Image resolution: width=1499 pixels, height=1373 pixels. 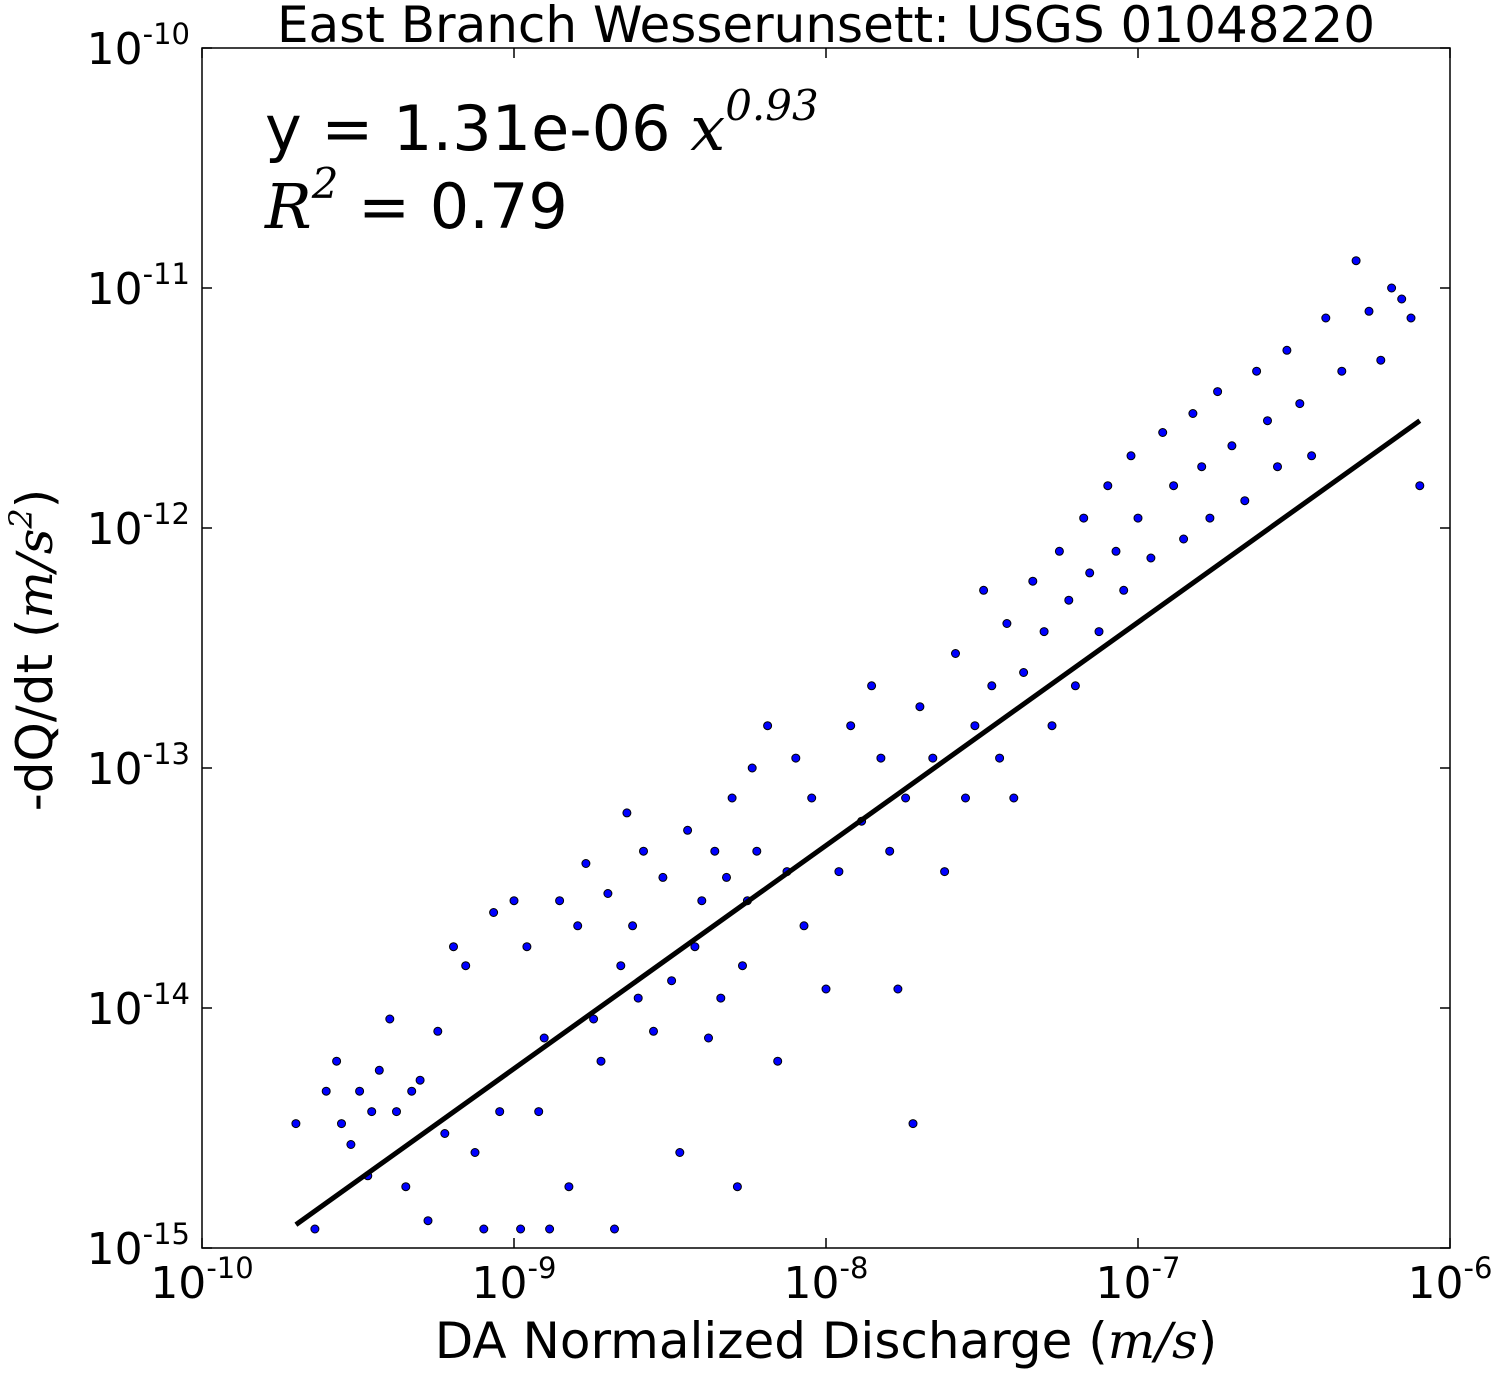 I want to click on y-axis-label-units-power: 2, so click(x=21, y=518).